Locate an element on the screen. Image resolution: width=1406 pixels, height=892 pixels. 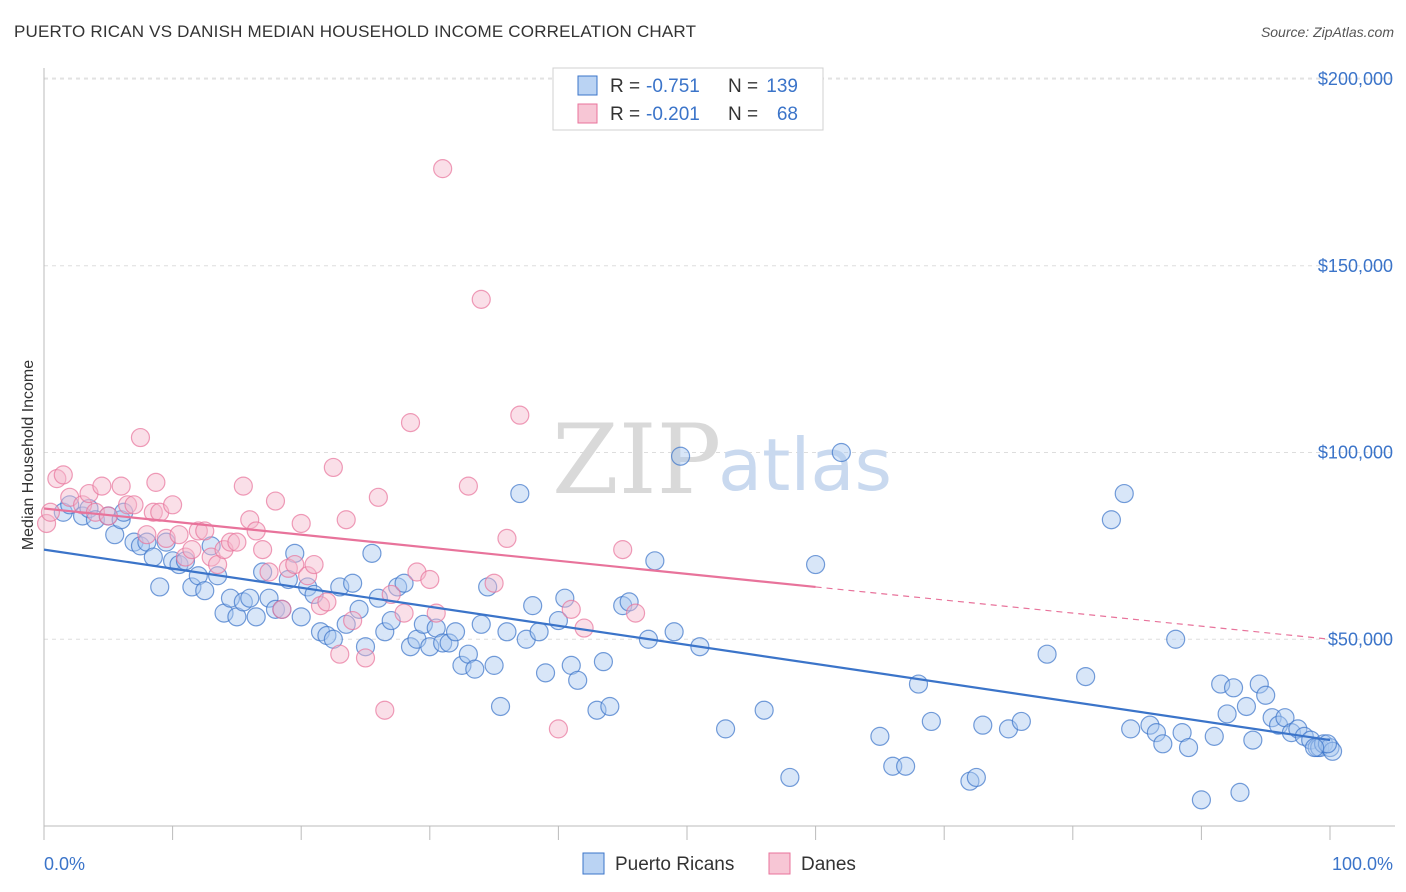
source-credit: Source: ZipAtlas.com is located at coordinates (1327, 32).